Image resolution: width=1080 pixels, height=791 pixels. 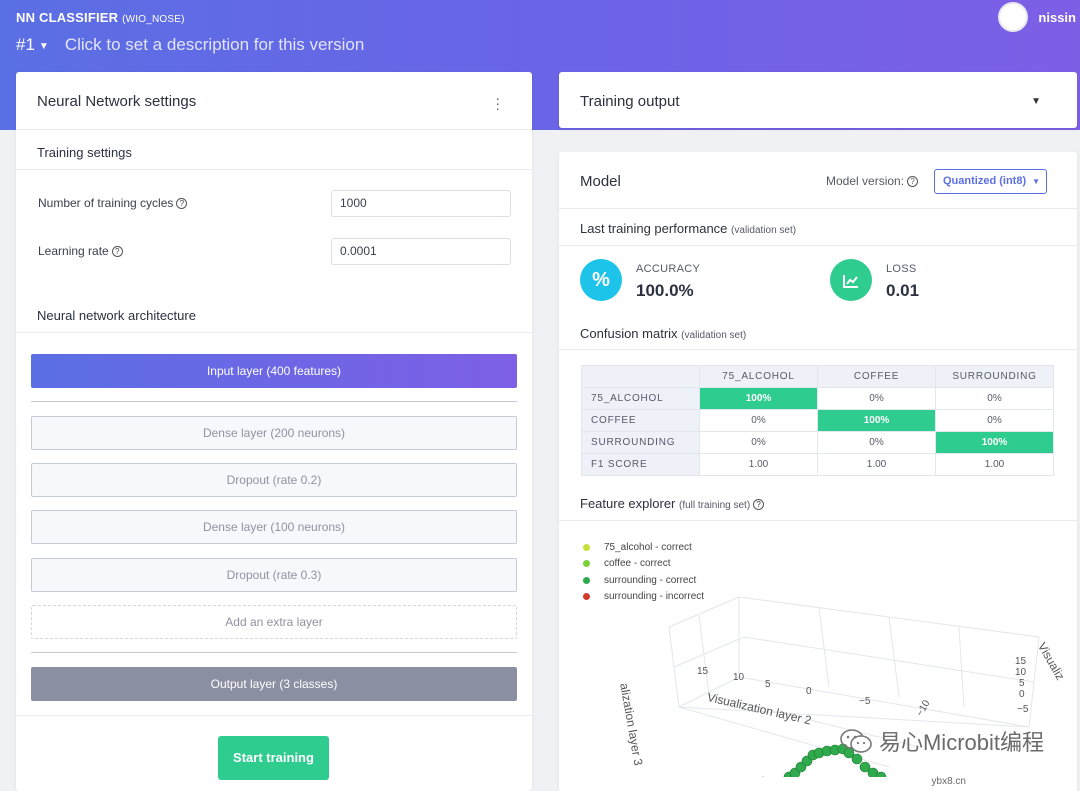 I want to click on matrix-col-header: 75_ALCOHOL, so click(x=758, y=376).